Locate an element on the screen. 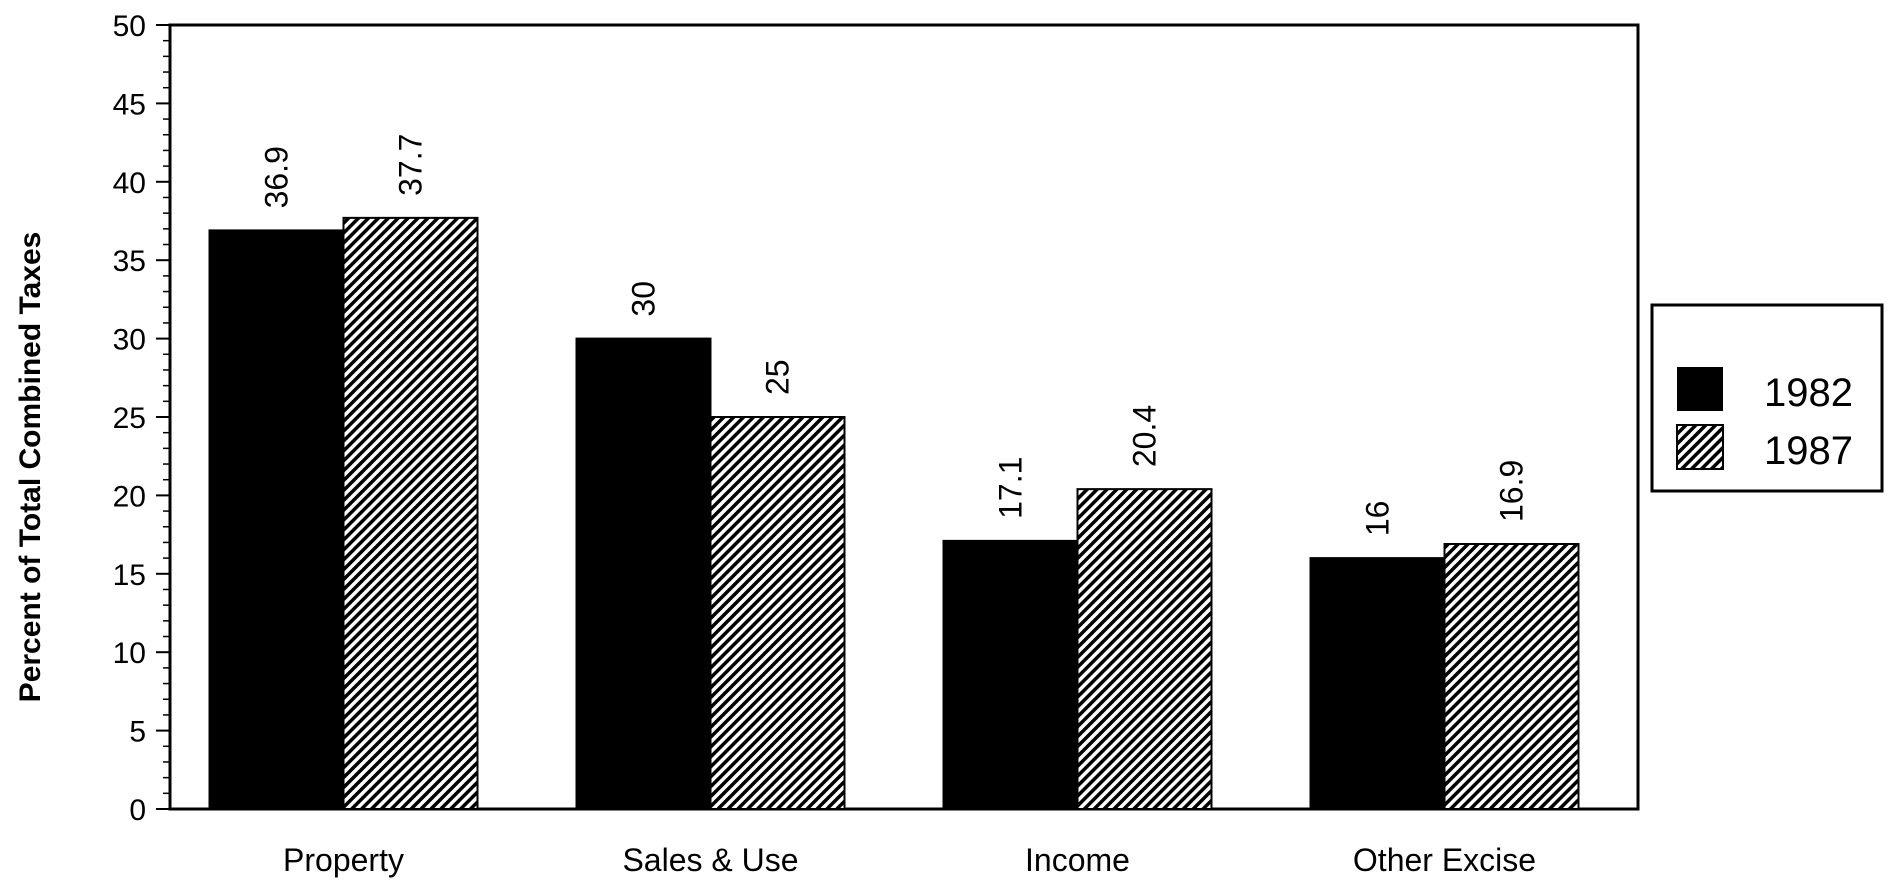  data-label: 17.1 is located at coordinates (1011, 488).